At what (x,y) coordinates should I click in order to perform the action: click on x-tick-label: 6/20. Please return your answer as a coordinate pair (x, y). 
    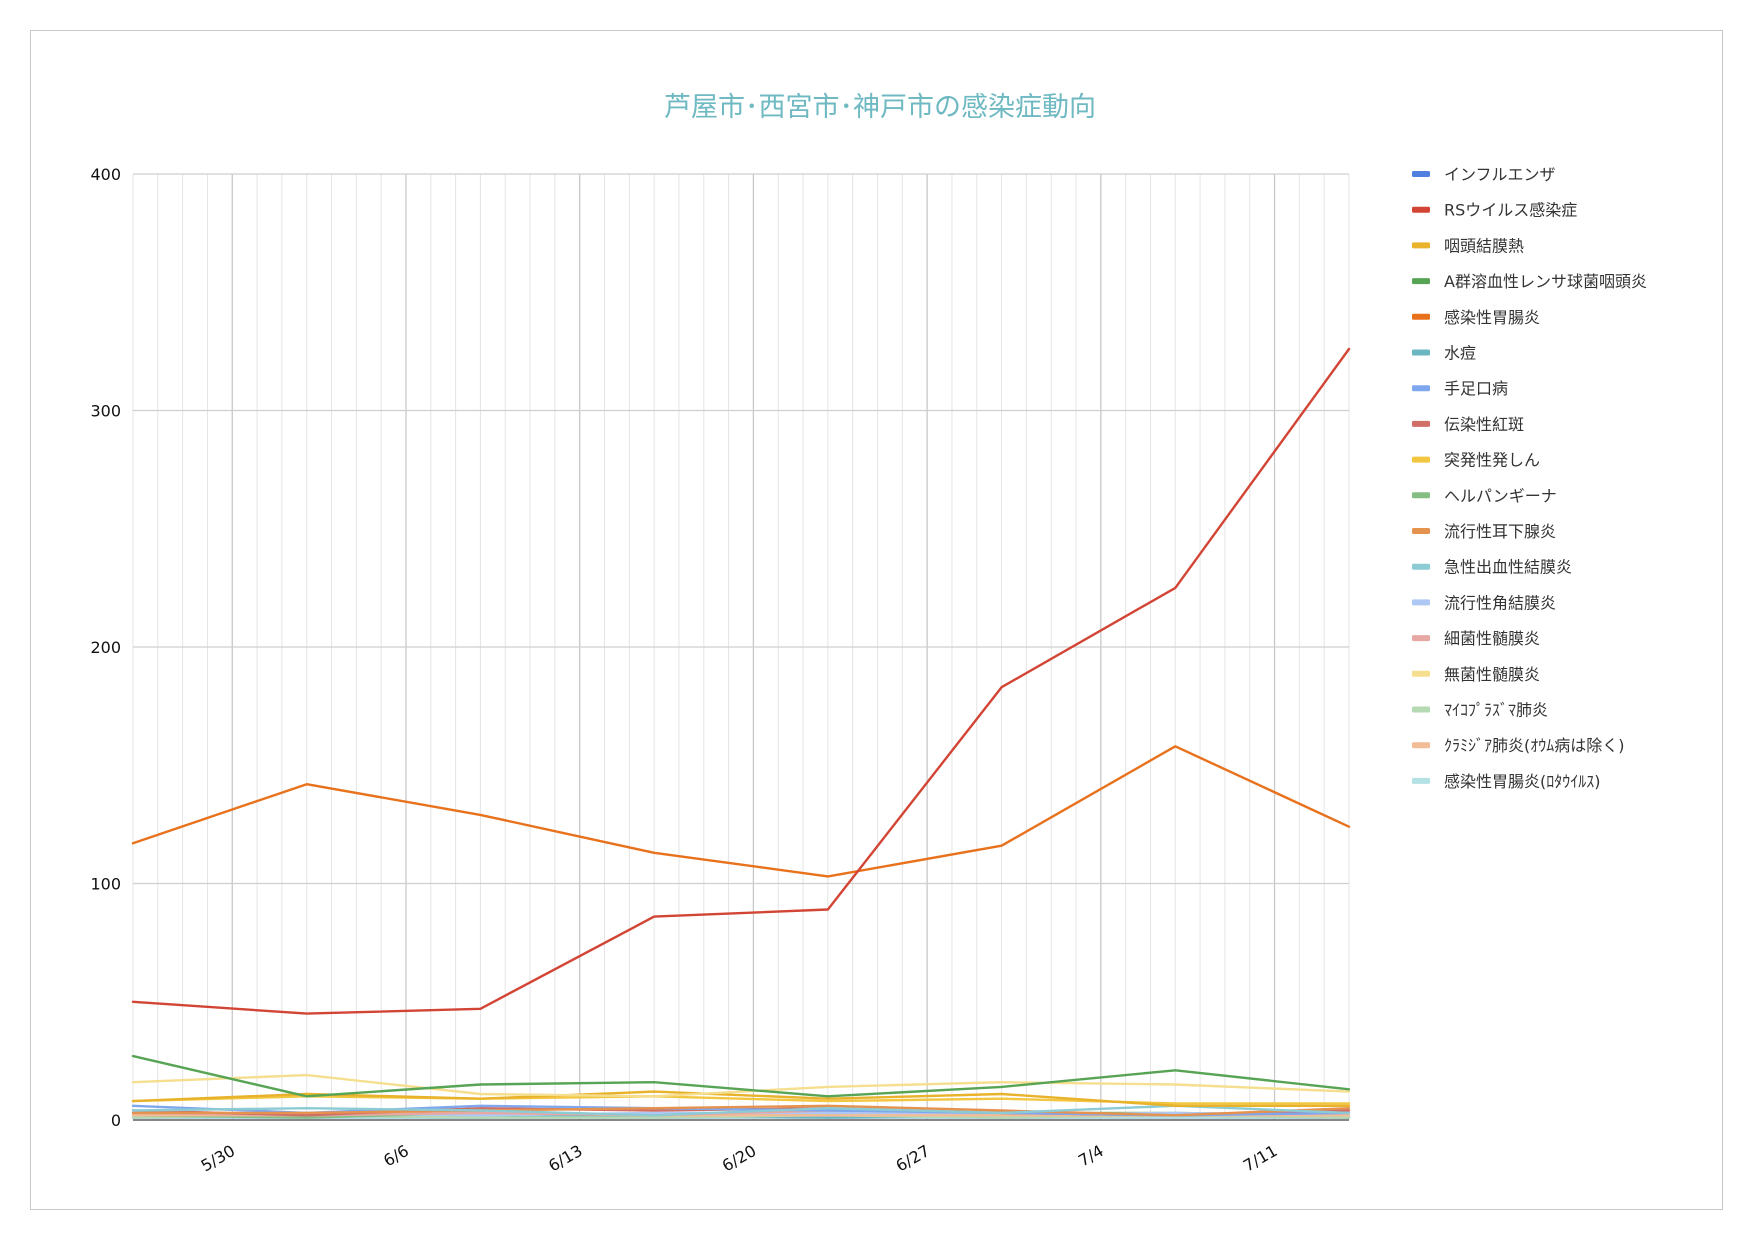
    Looking at the image, I should click on (739, 1158).